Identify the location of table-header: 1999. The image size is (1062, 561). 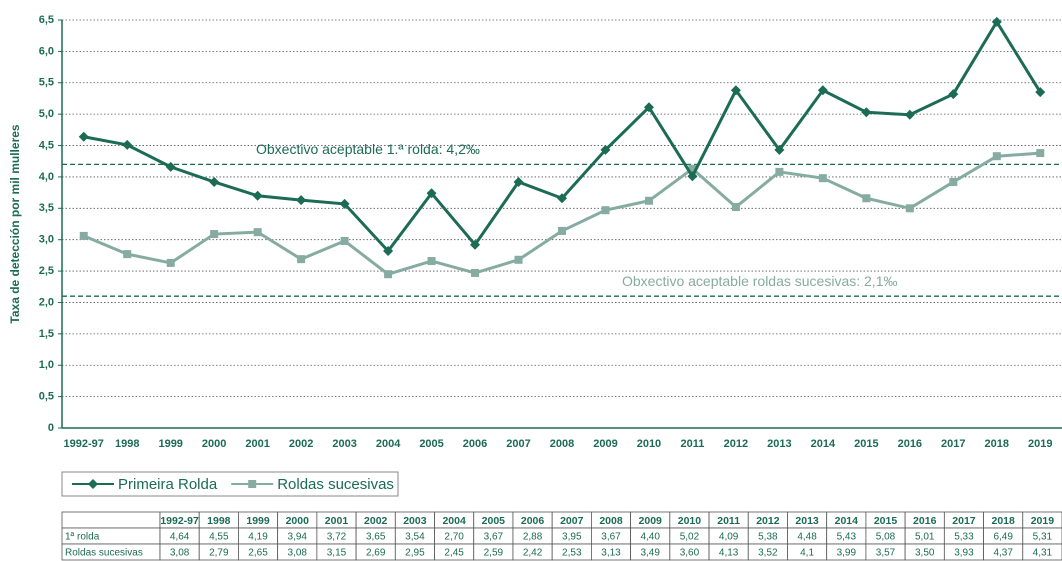
(258, 521).